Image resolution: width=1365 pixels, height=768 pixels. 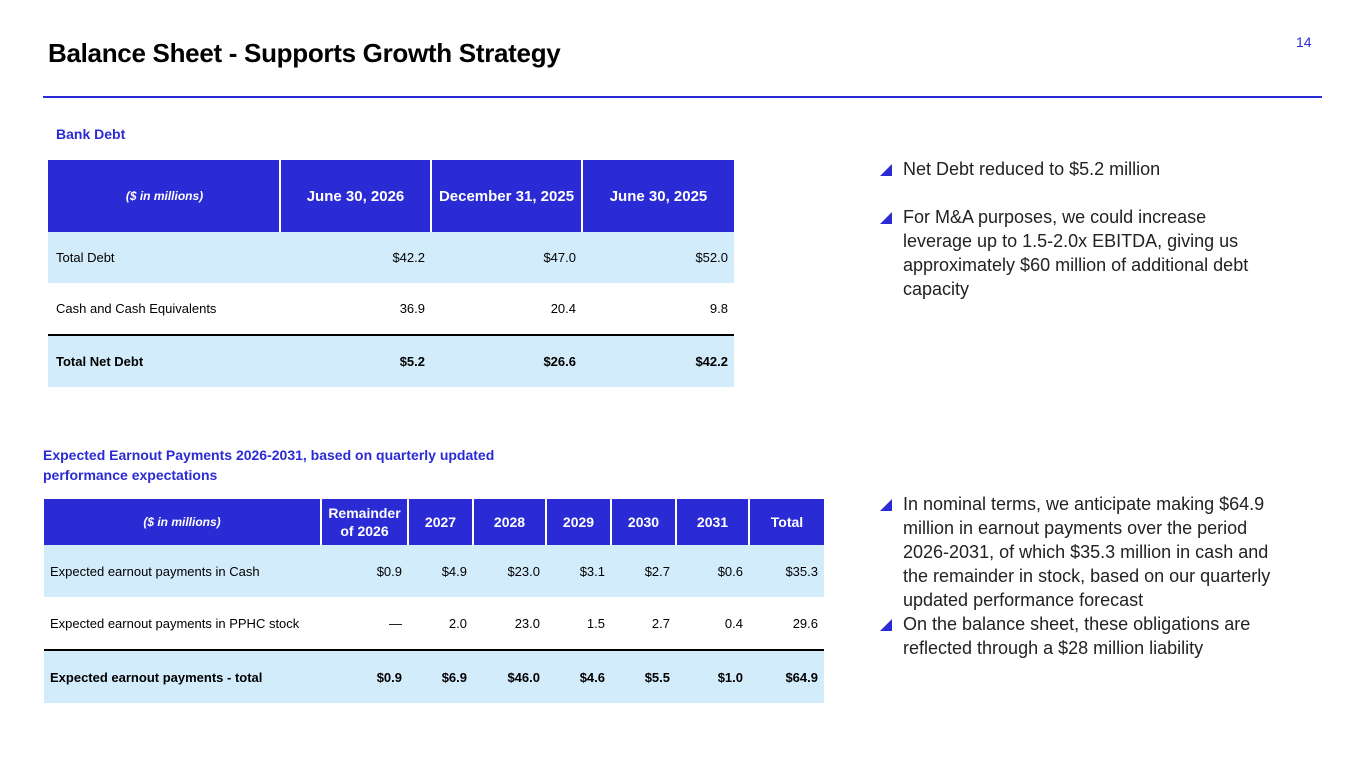 I want to click on table-cell: $26.6, so click(x=506, y=360).